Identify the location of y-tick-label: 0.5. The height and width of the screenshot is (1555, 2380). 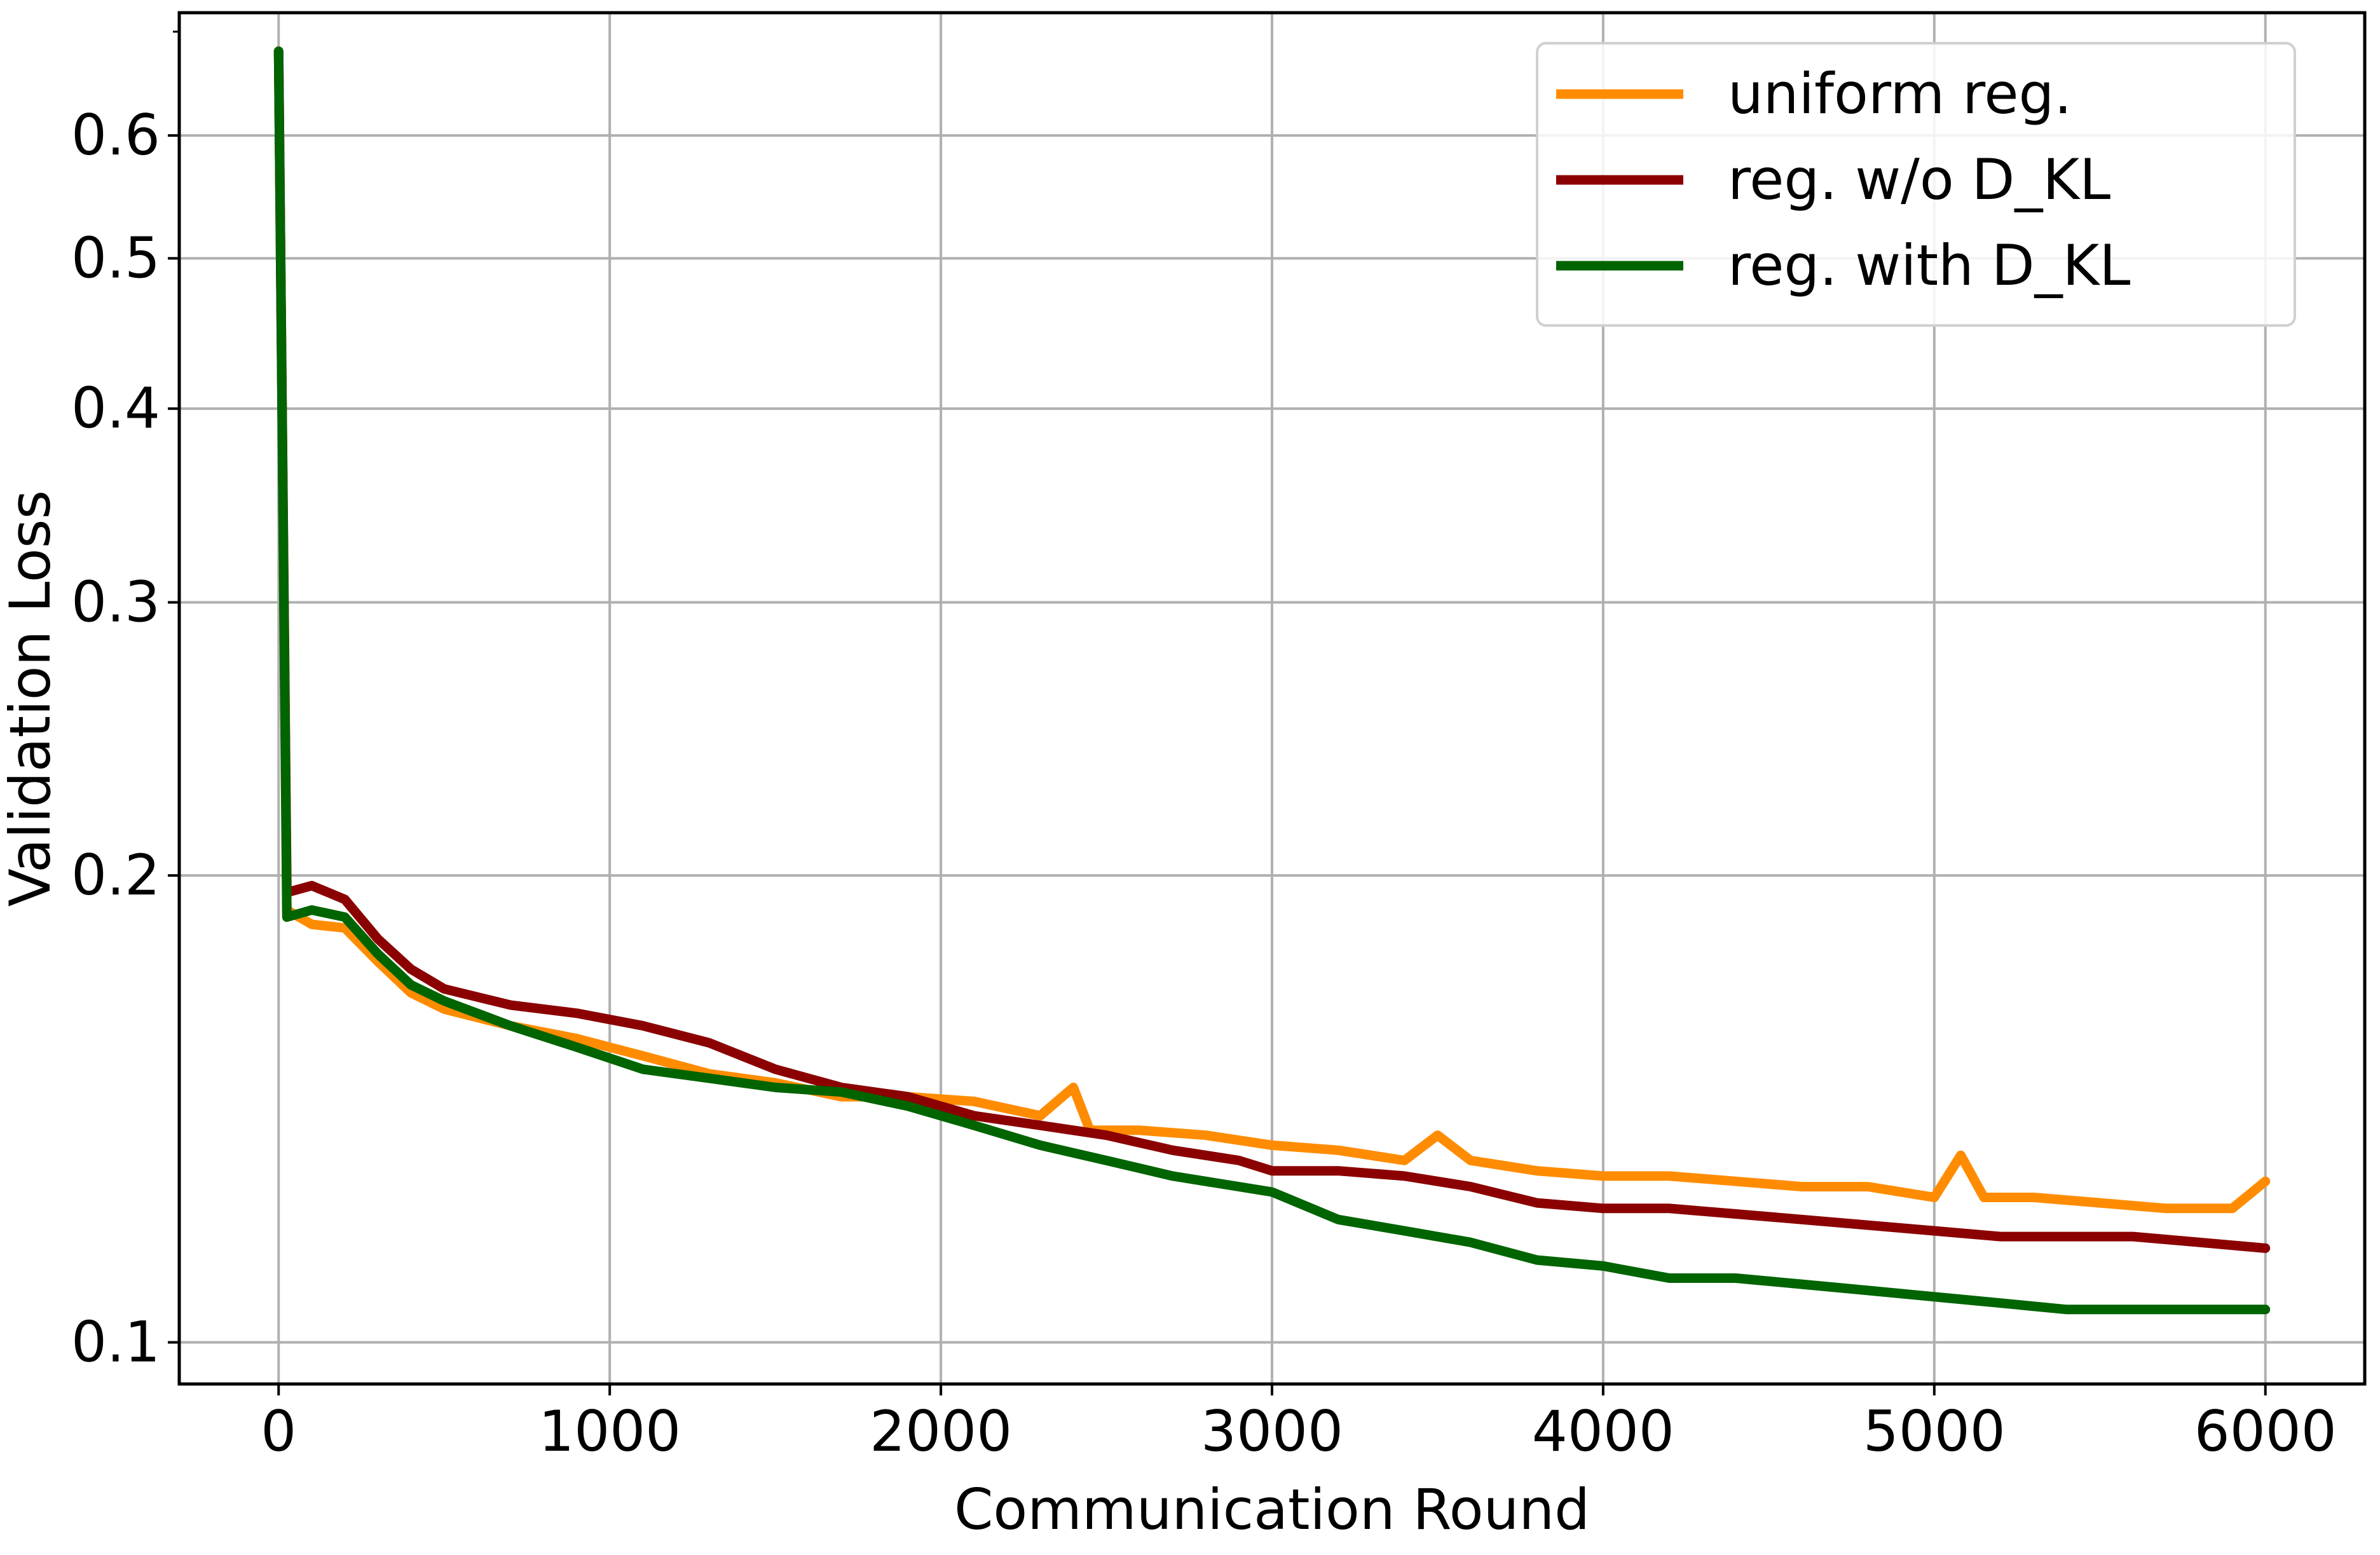
(115, 258).